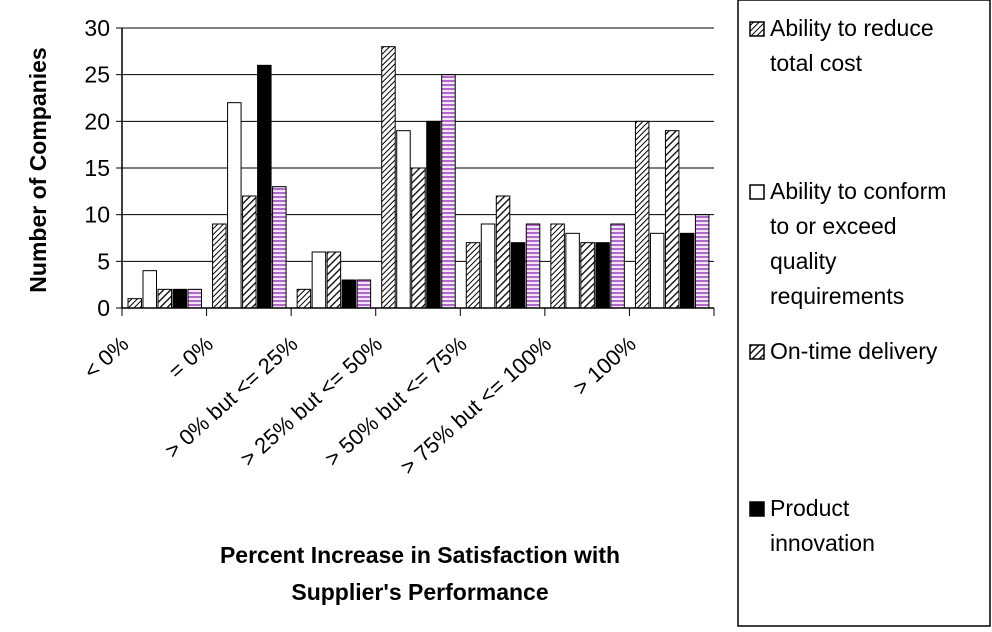 This screenshot has height=632, width=992. I want to click on y-tick-label: 15, so click(97, 168).